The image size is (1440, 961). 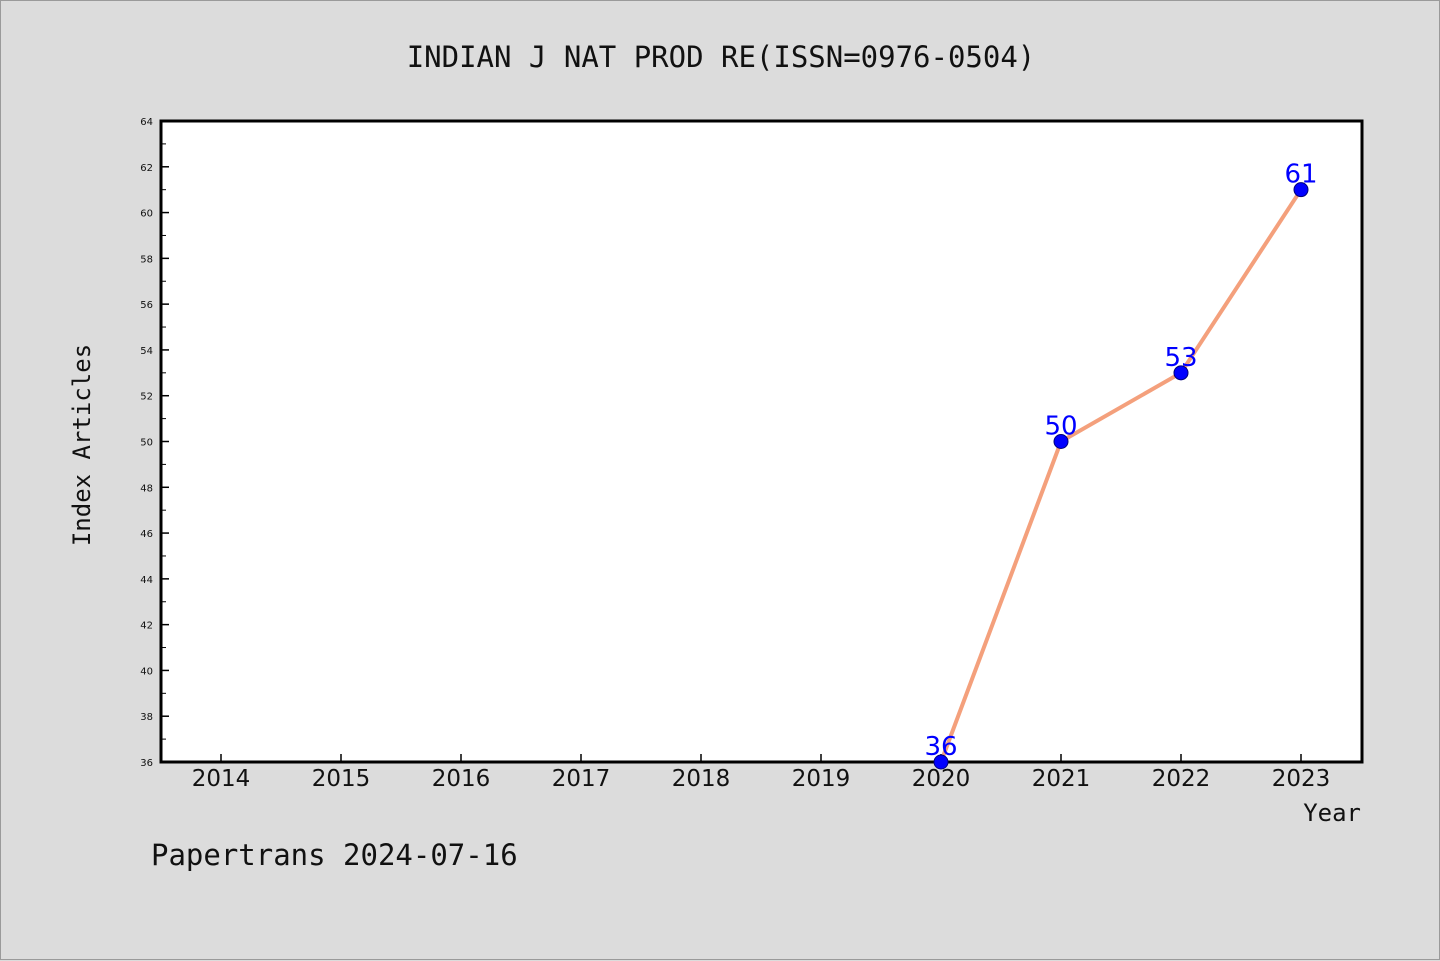 What do you see at coordinates (82, 445) in the screenshot?
I see `y-axis-title: Index Articles` at bounding box center [82, 445].